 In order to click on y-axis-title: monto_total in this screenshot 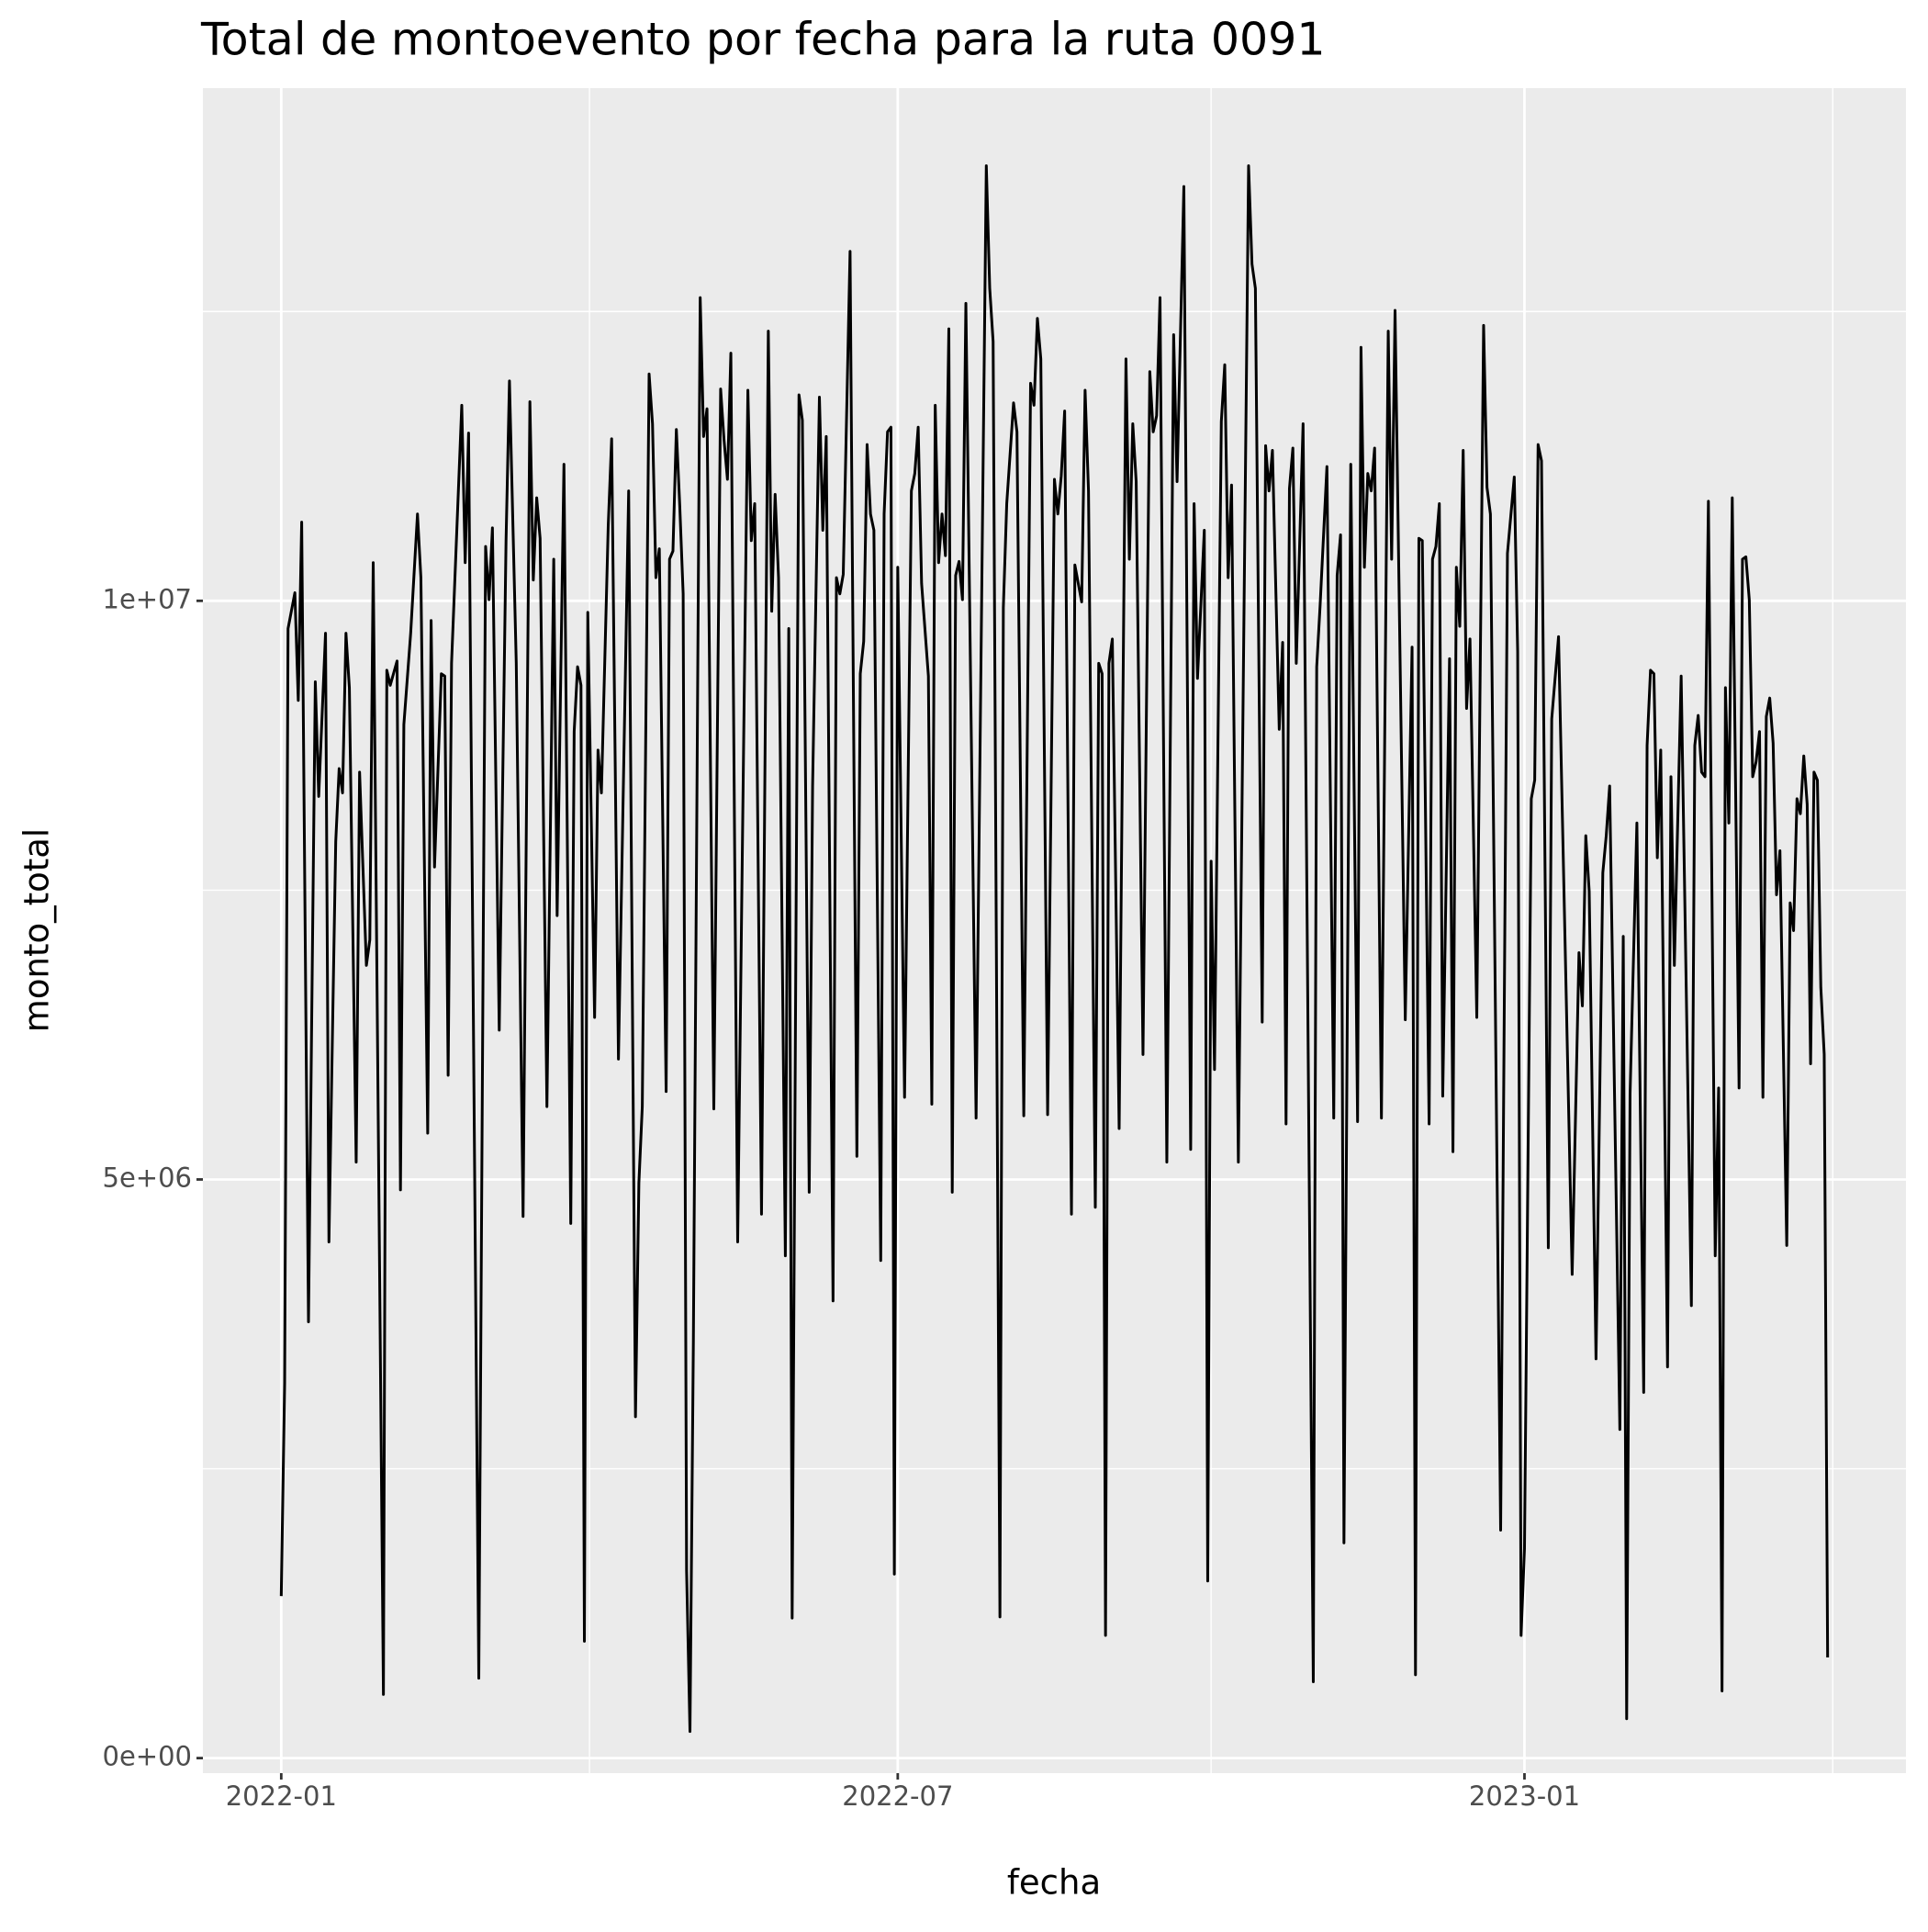, I will do `click(37, 930)`.